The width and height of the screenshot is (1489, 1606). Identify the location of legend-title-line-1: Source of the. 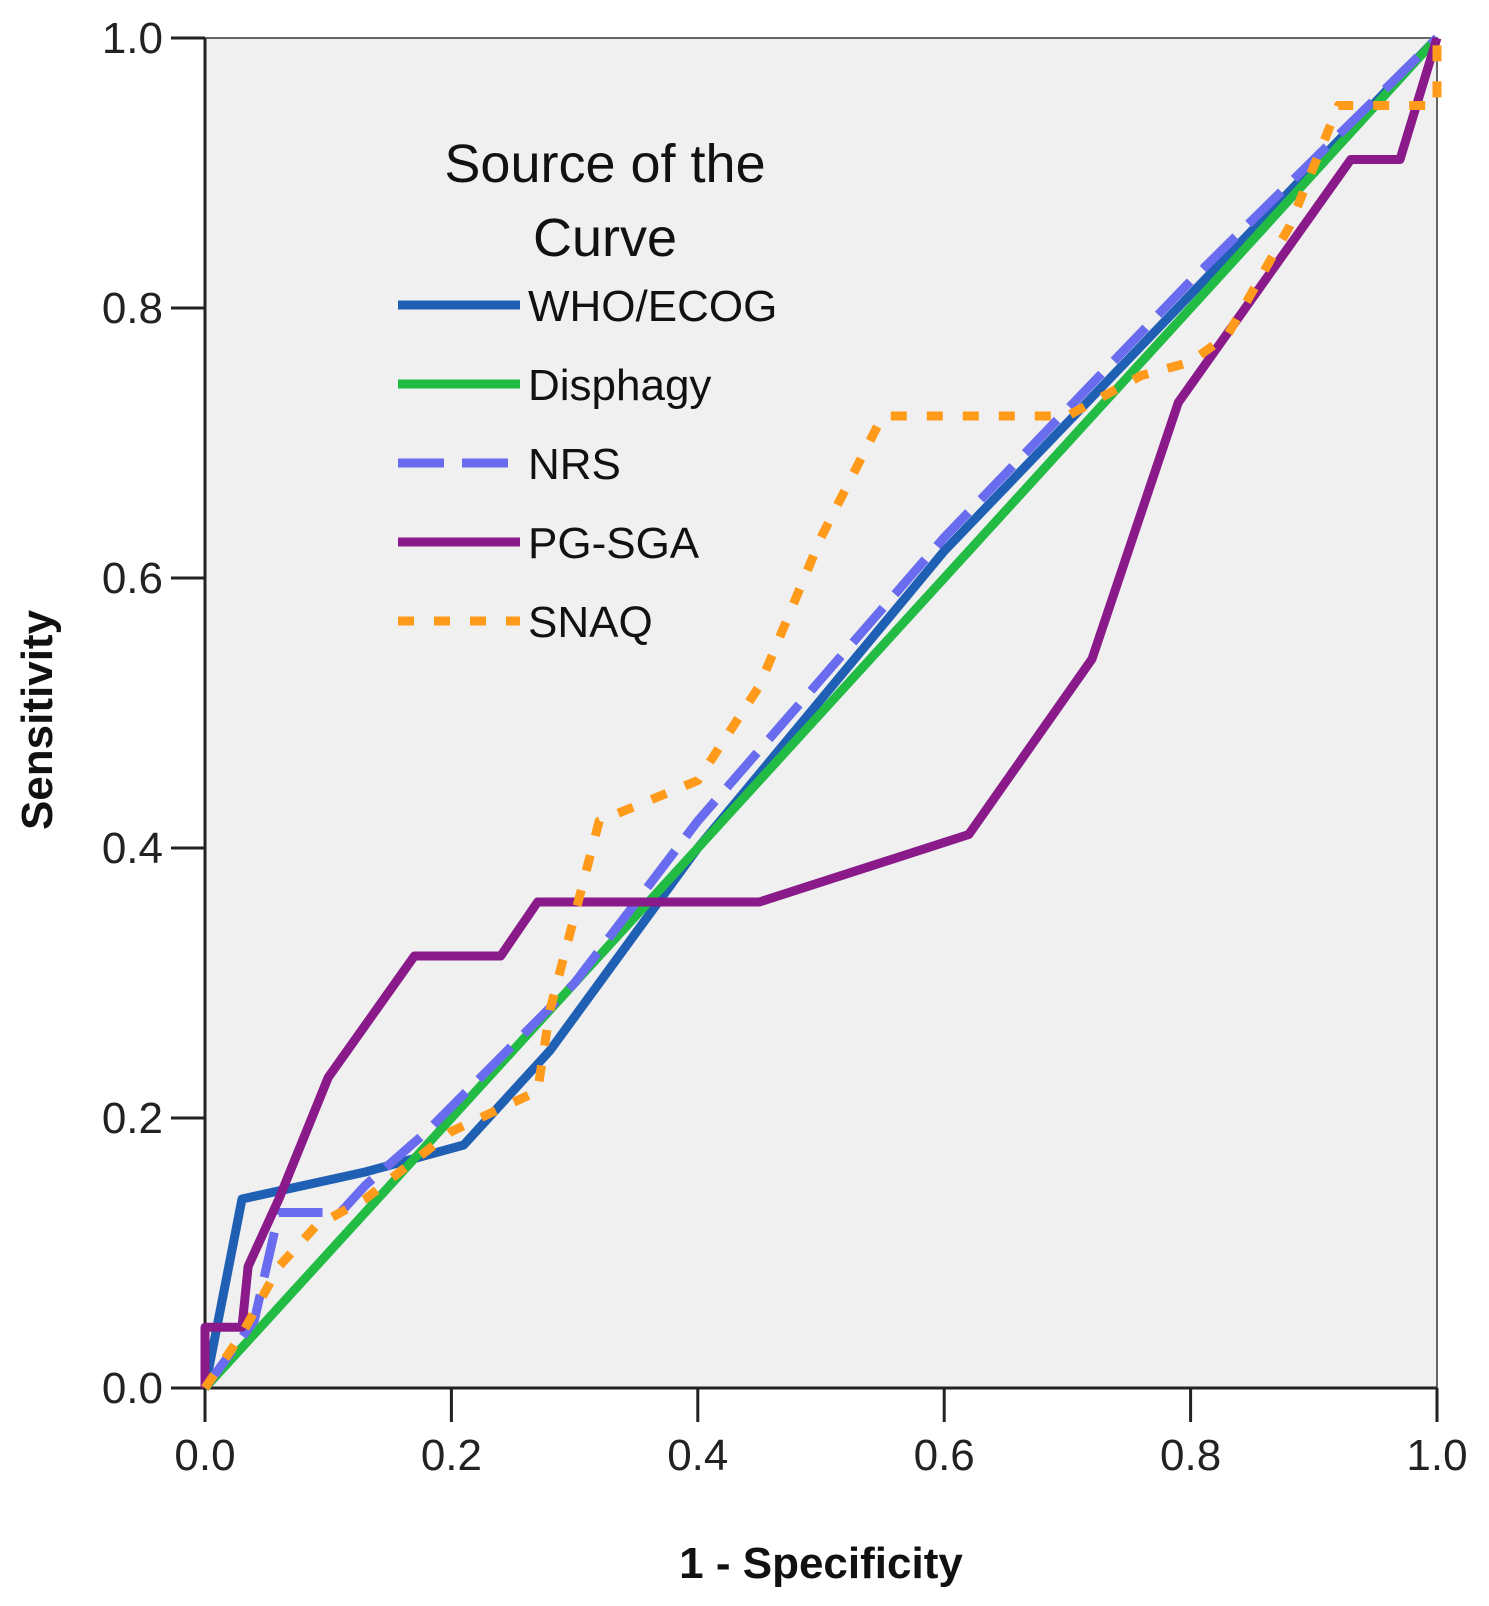
(604, 164).